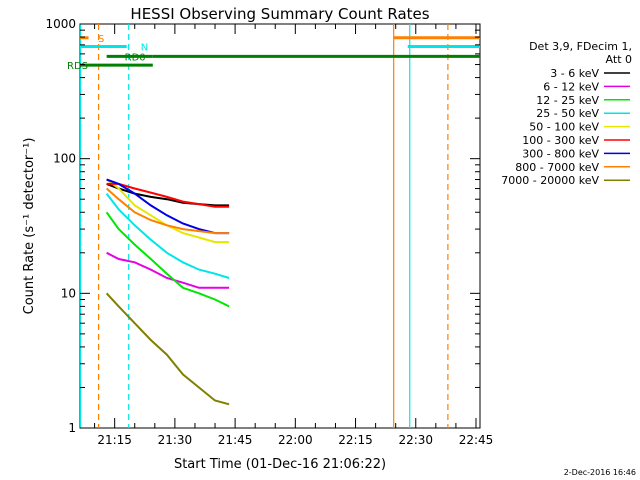 This screenshot has height=480, width=640. What do you see at coordinates (619, 59) in the screenshot?
I see `legend-header-line2: Att 0` at bounding box center [619, 59].